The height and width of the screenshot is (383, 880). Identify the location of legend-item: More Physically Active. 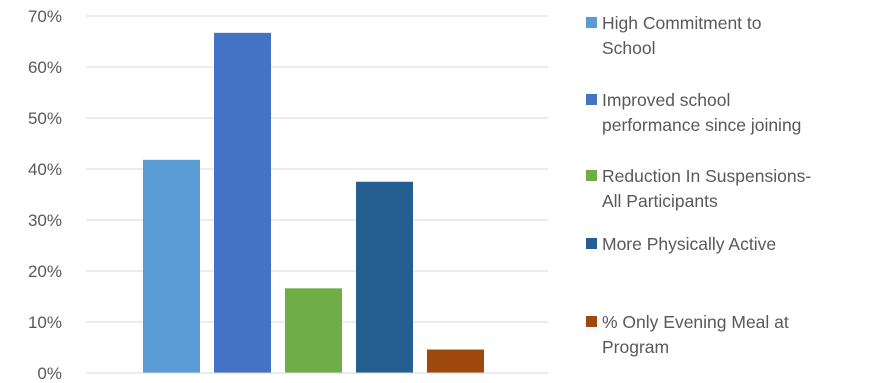
(731, 244).